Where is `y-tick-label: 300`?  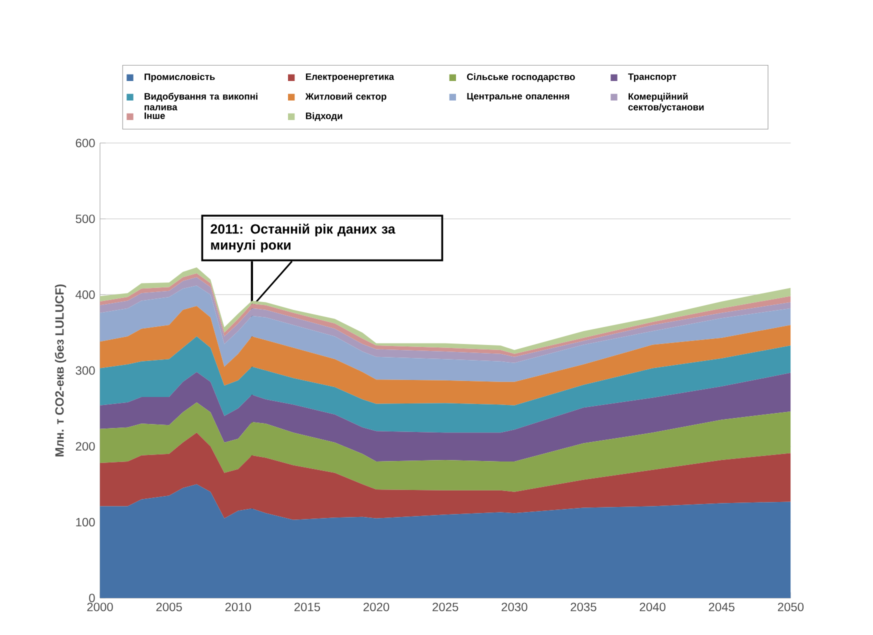
y-tick-label: 300 is located at coordinates (85, 370).